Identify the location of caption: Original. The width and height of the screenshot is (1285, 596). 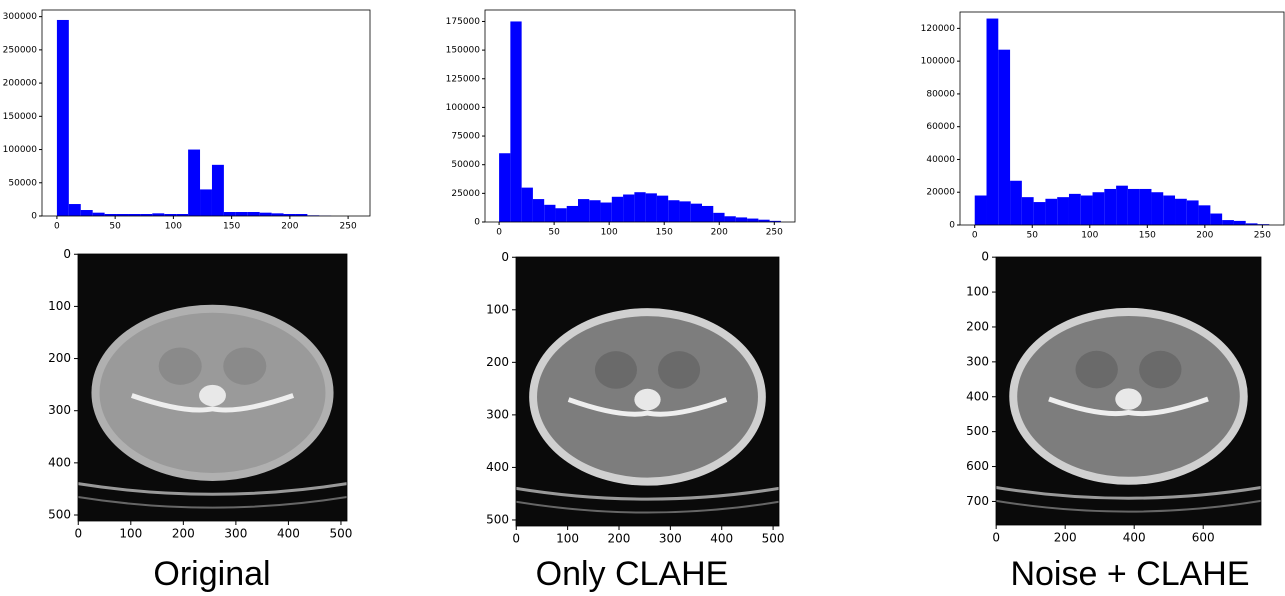
(211, 574).